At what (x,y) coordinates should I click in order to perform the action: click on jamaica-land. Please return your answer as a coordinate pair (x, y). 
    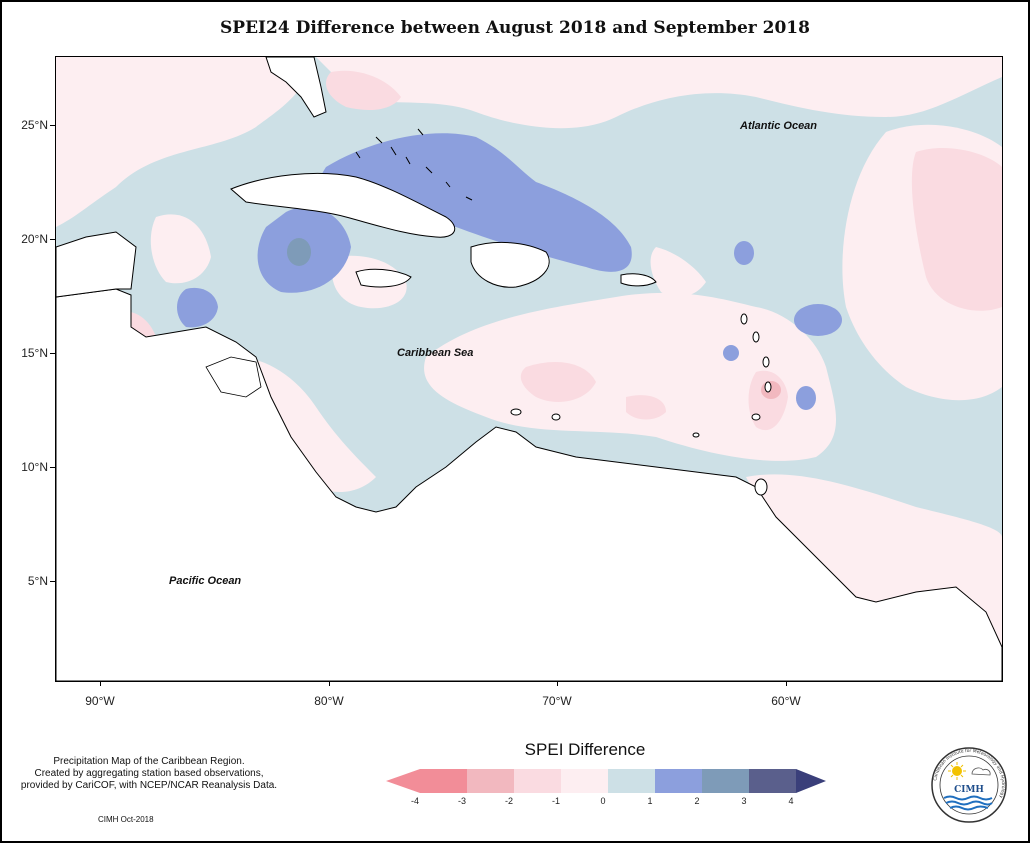
    Looking at the image, I should click on (383, 278).